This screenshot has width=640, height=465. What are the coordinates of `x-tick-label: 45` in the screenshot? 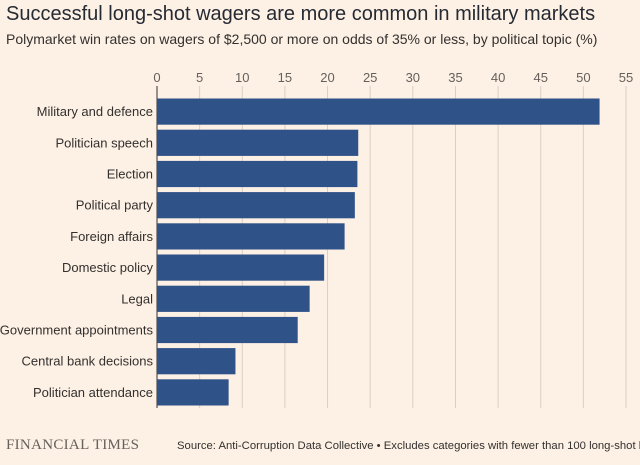 It's located at (540, 77).